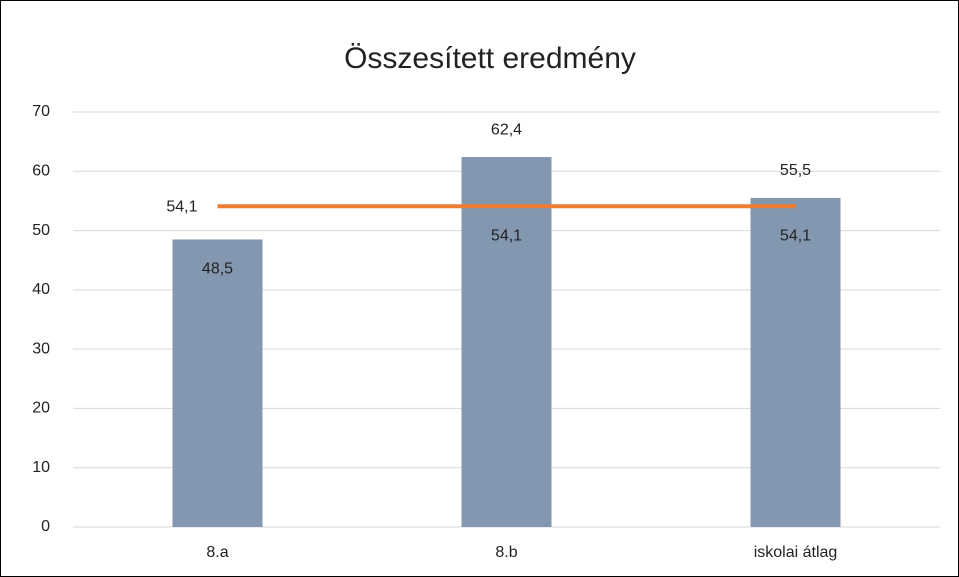 This screenshot has height=577, width=959. What do you see at coordinates (41, 408) in the screenshot?
I see `y-tick-label: 20` at bounding box center [41, 408].